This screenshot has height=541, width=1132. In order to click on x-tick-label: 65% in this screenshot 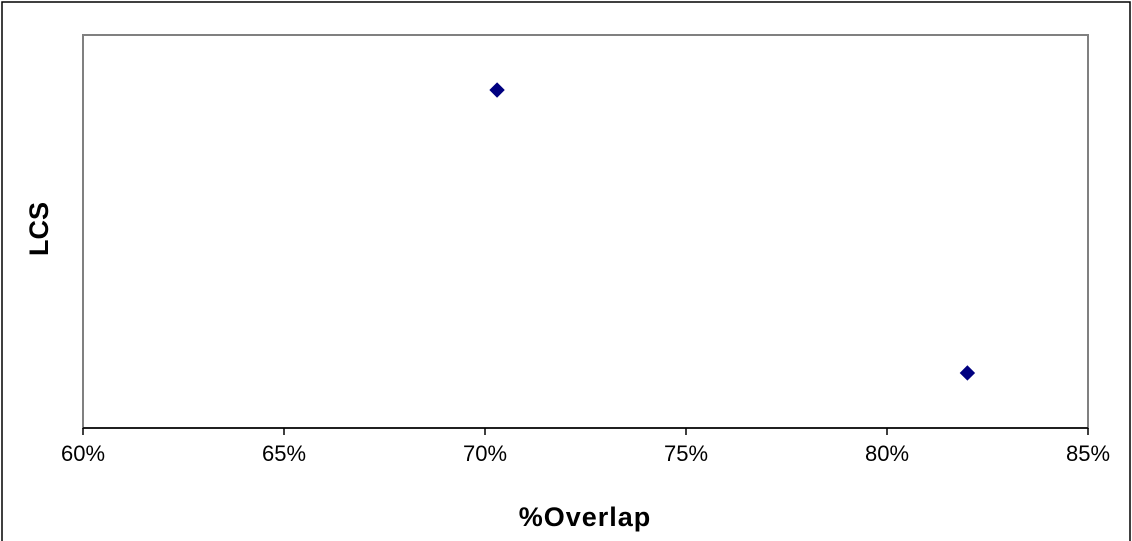, I will do `click(284, 453)`.